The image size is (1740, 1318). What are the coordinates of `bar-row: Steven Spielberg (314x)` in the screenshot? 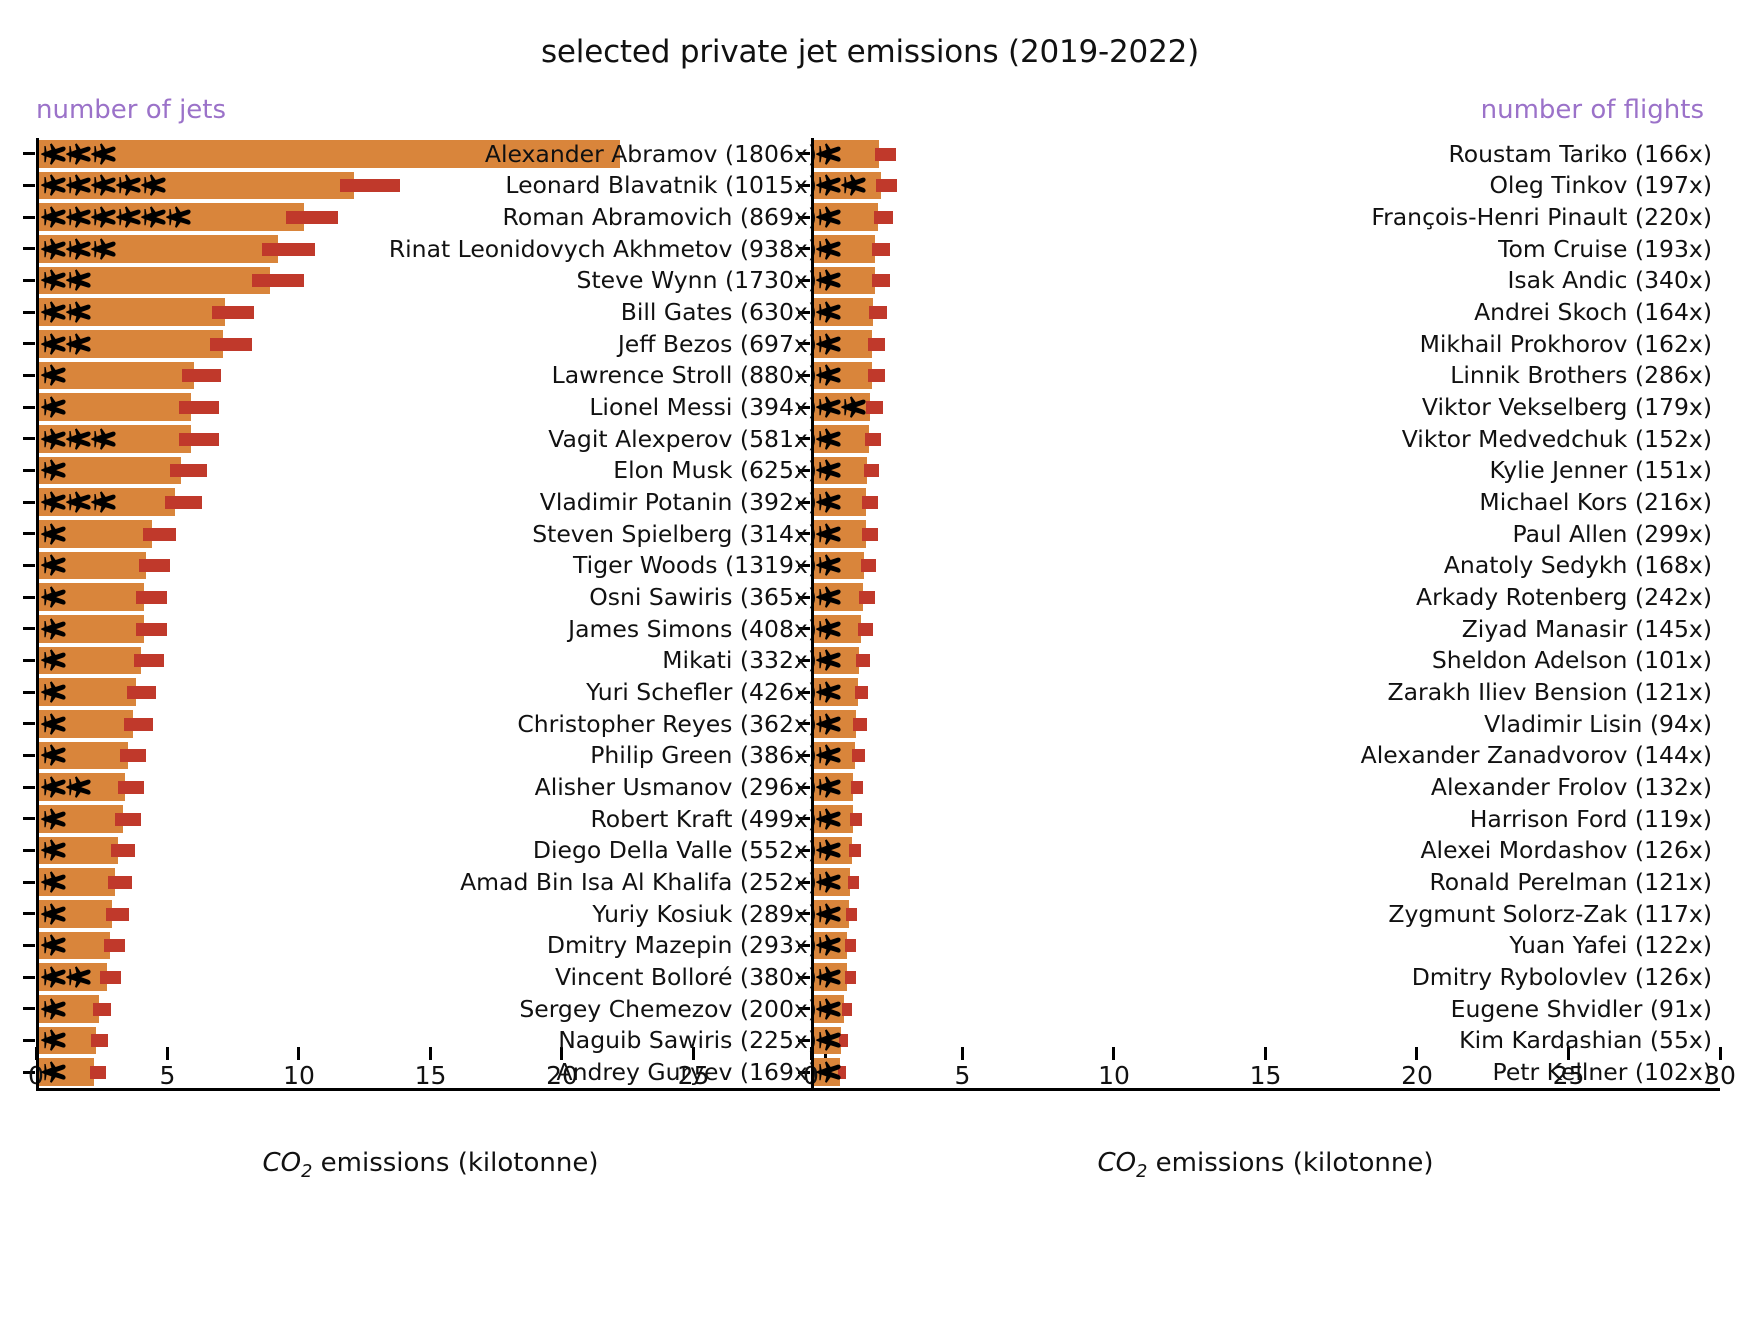 It's located at (424, 534).